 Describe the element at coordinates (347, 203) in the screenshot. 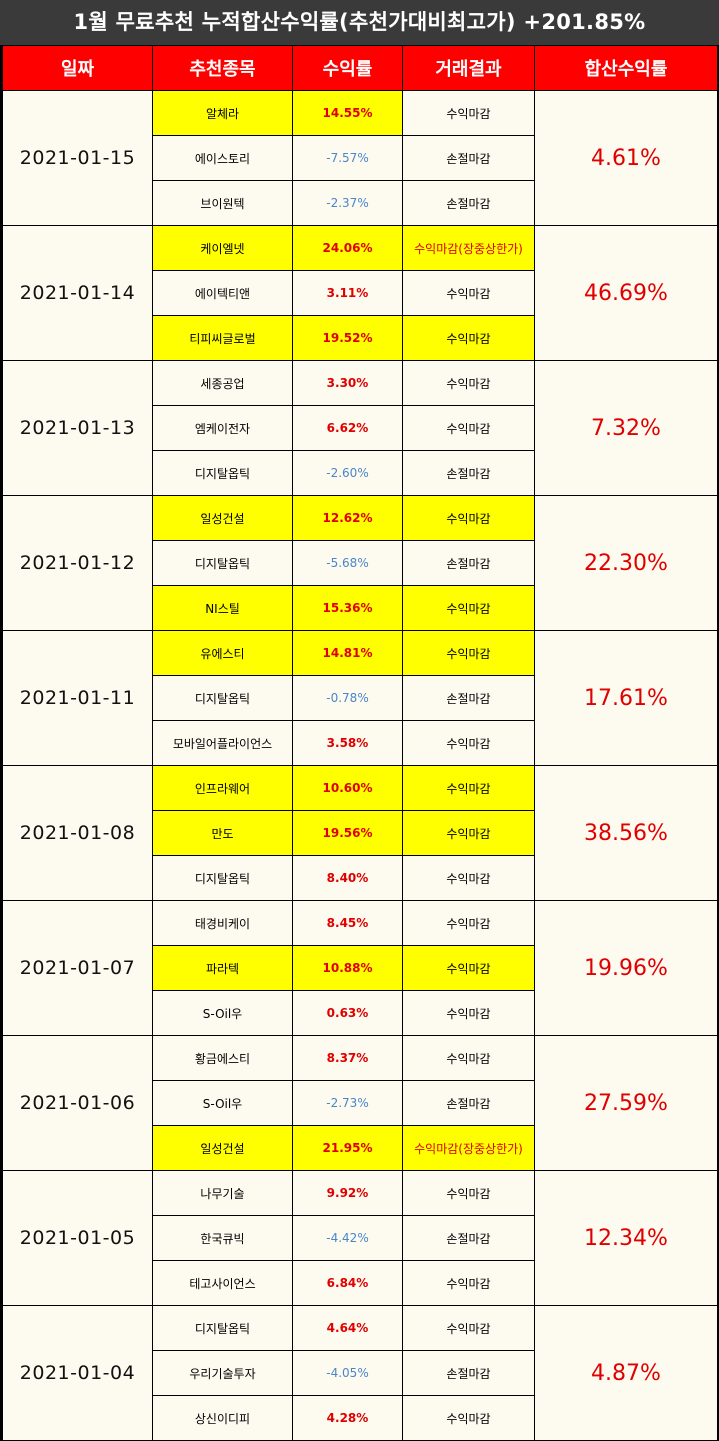

I see `rate-cell: -2.37%` at that location.